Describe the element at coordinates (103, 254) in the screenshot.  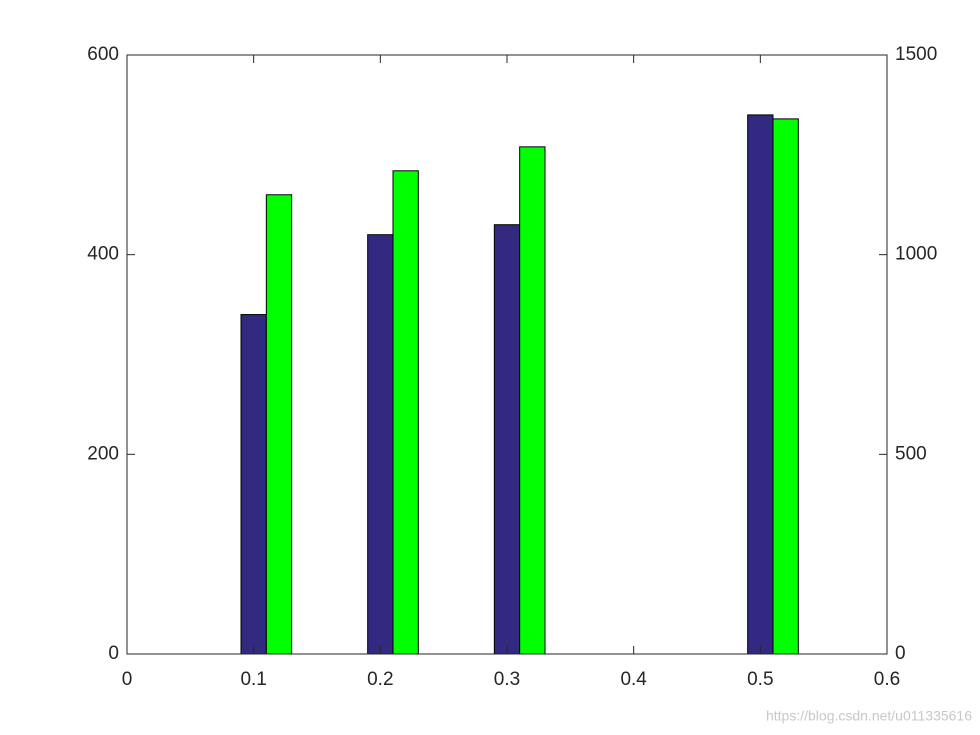
I see `y-tick-label: 400` at that location.